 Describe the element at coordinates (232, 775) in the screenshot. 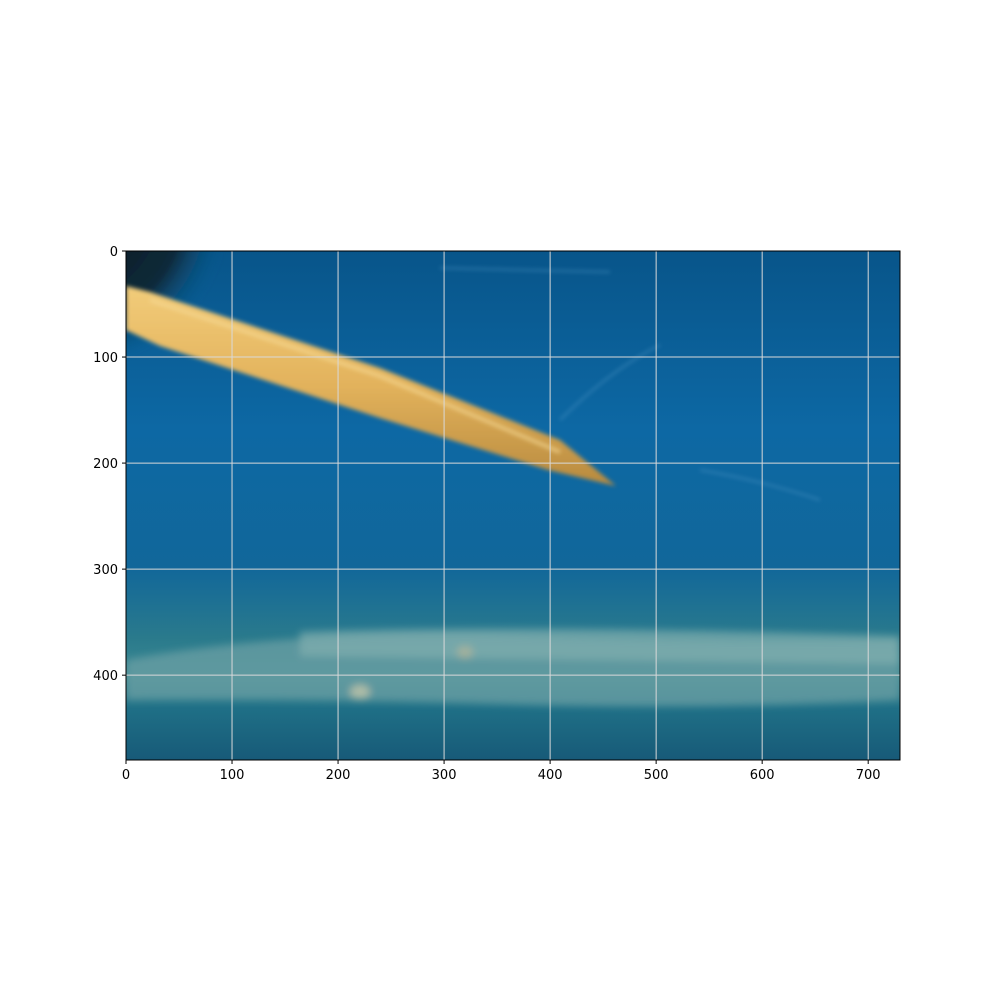

I see `x-tick-label: 100` at that location.